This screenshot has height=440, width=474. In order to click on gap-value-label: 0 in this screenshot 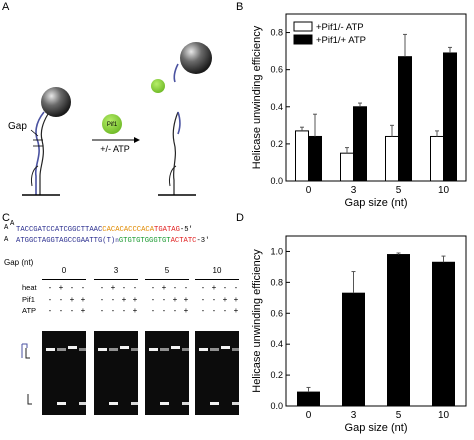, I will do `click(64, 270)`.